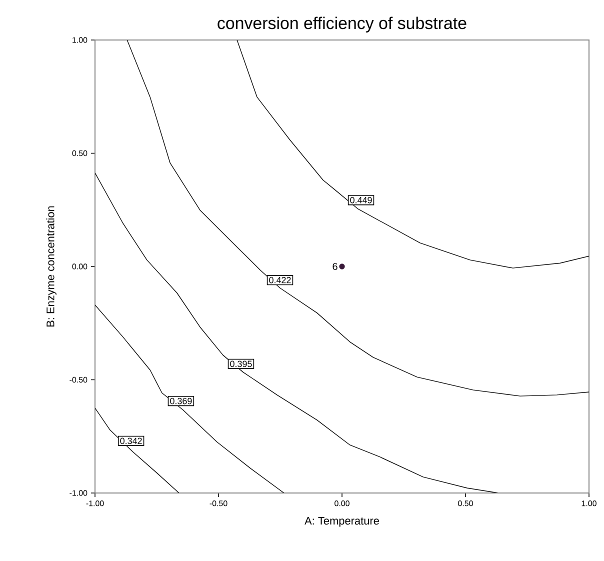 The image size is (604, 561). I want to click on y-axis-title: B: Enzyme concentration, so click(51, 266).